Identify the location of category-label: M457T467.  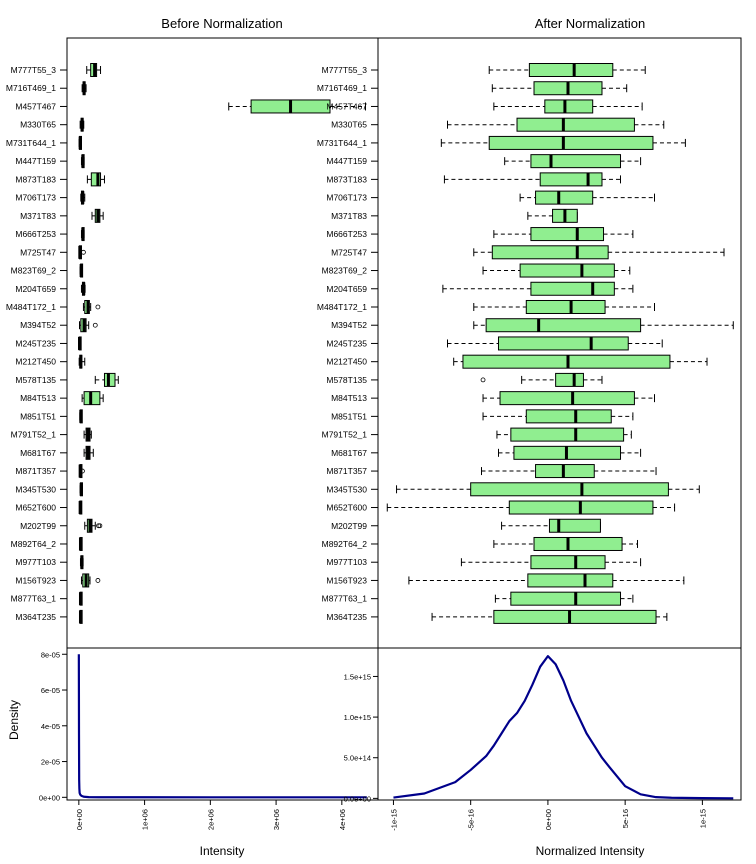
(346, 106).